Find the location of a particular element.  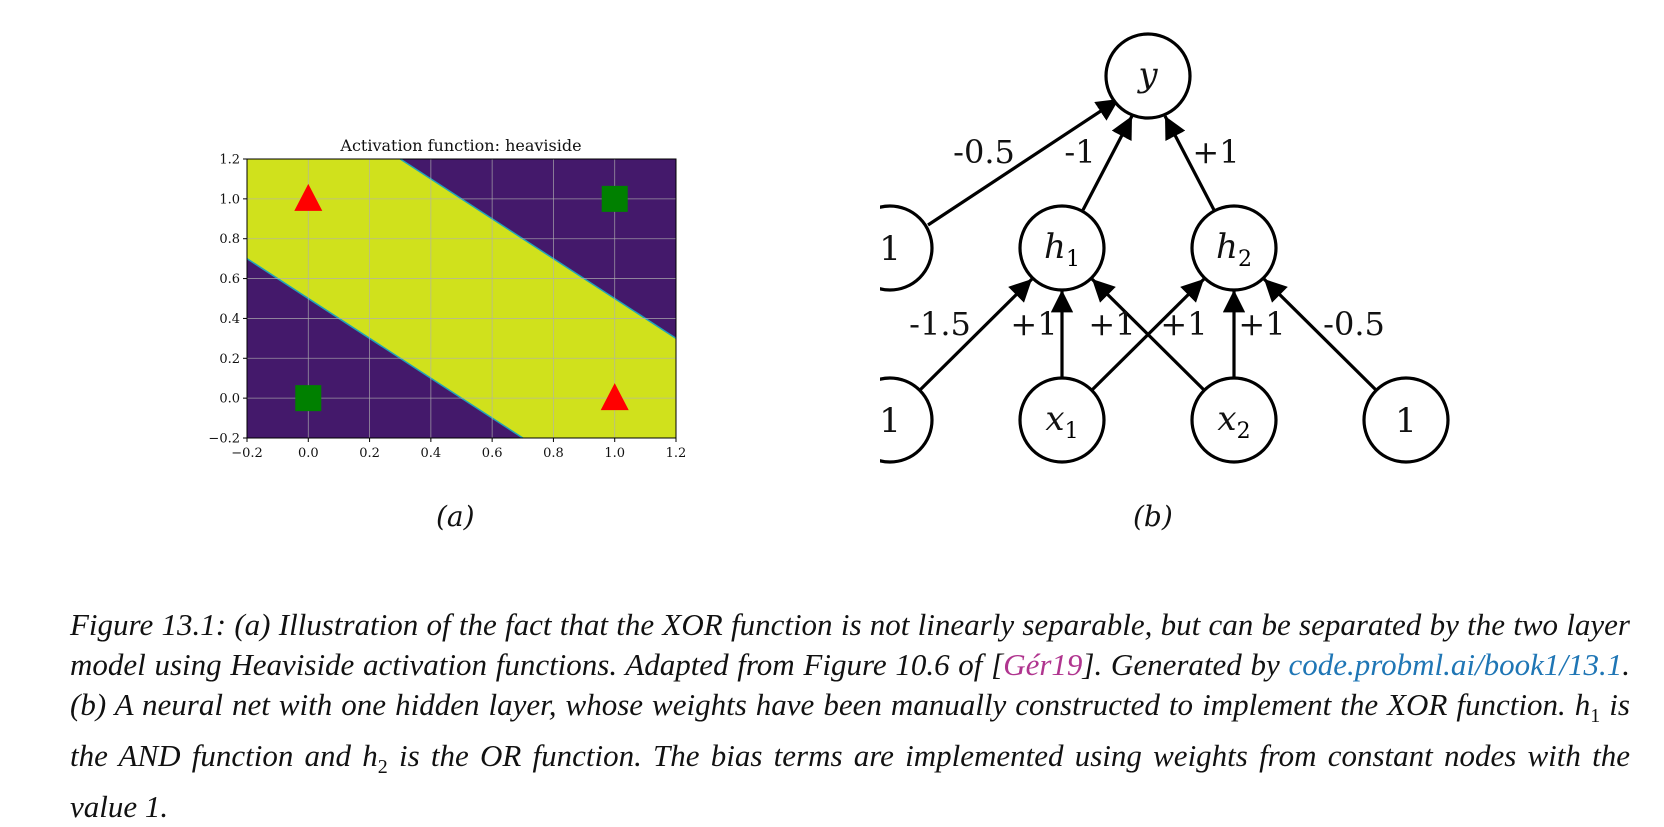

node-bias-input-right is located at coordinates (1406, 420).